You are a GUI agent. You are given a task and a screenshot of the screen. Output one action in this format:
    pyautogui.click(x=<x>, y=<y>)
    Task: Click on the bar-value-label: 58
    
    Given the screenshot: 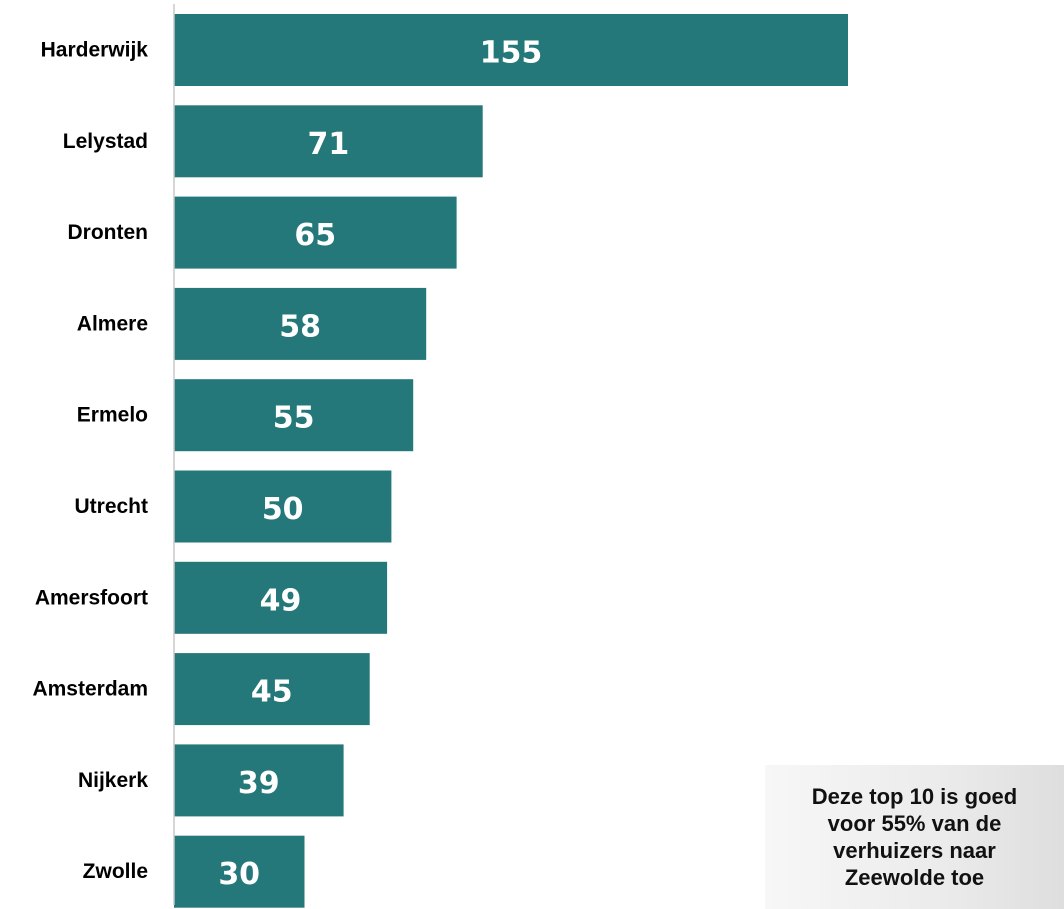 What is the action you would take?
    pyautogui.click(x=300, y=326)
    